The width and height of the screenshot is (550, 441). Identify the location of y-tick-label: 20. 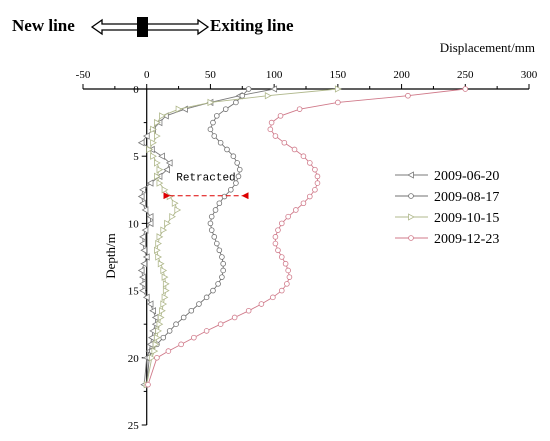
(134, 359).